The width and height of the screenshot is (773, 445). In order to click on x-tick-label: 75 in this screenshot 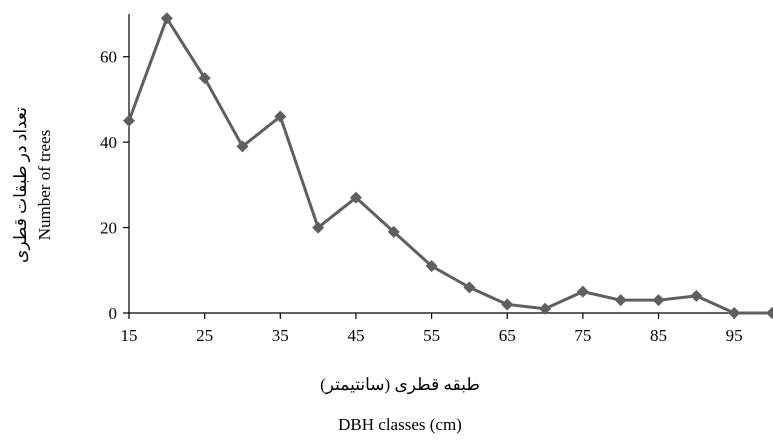, I will do `click(582, 335)`.